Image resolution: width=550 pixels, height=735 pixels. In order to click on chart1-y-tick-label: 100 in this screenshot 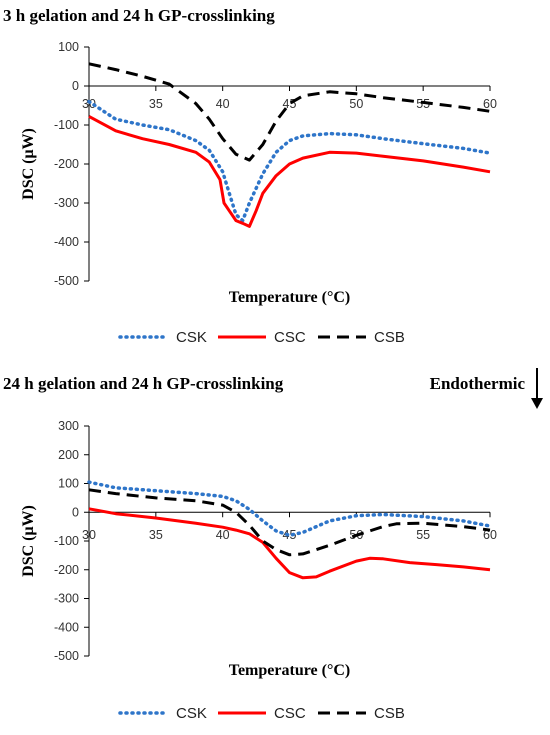, I will do `click(68, 47)`.